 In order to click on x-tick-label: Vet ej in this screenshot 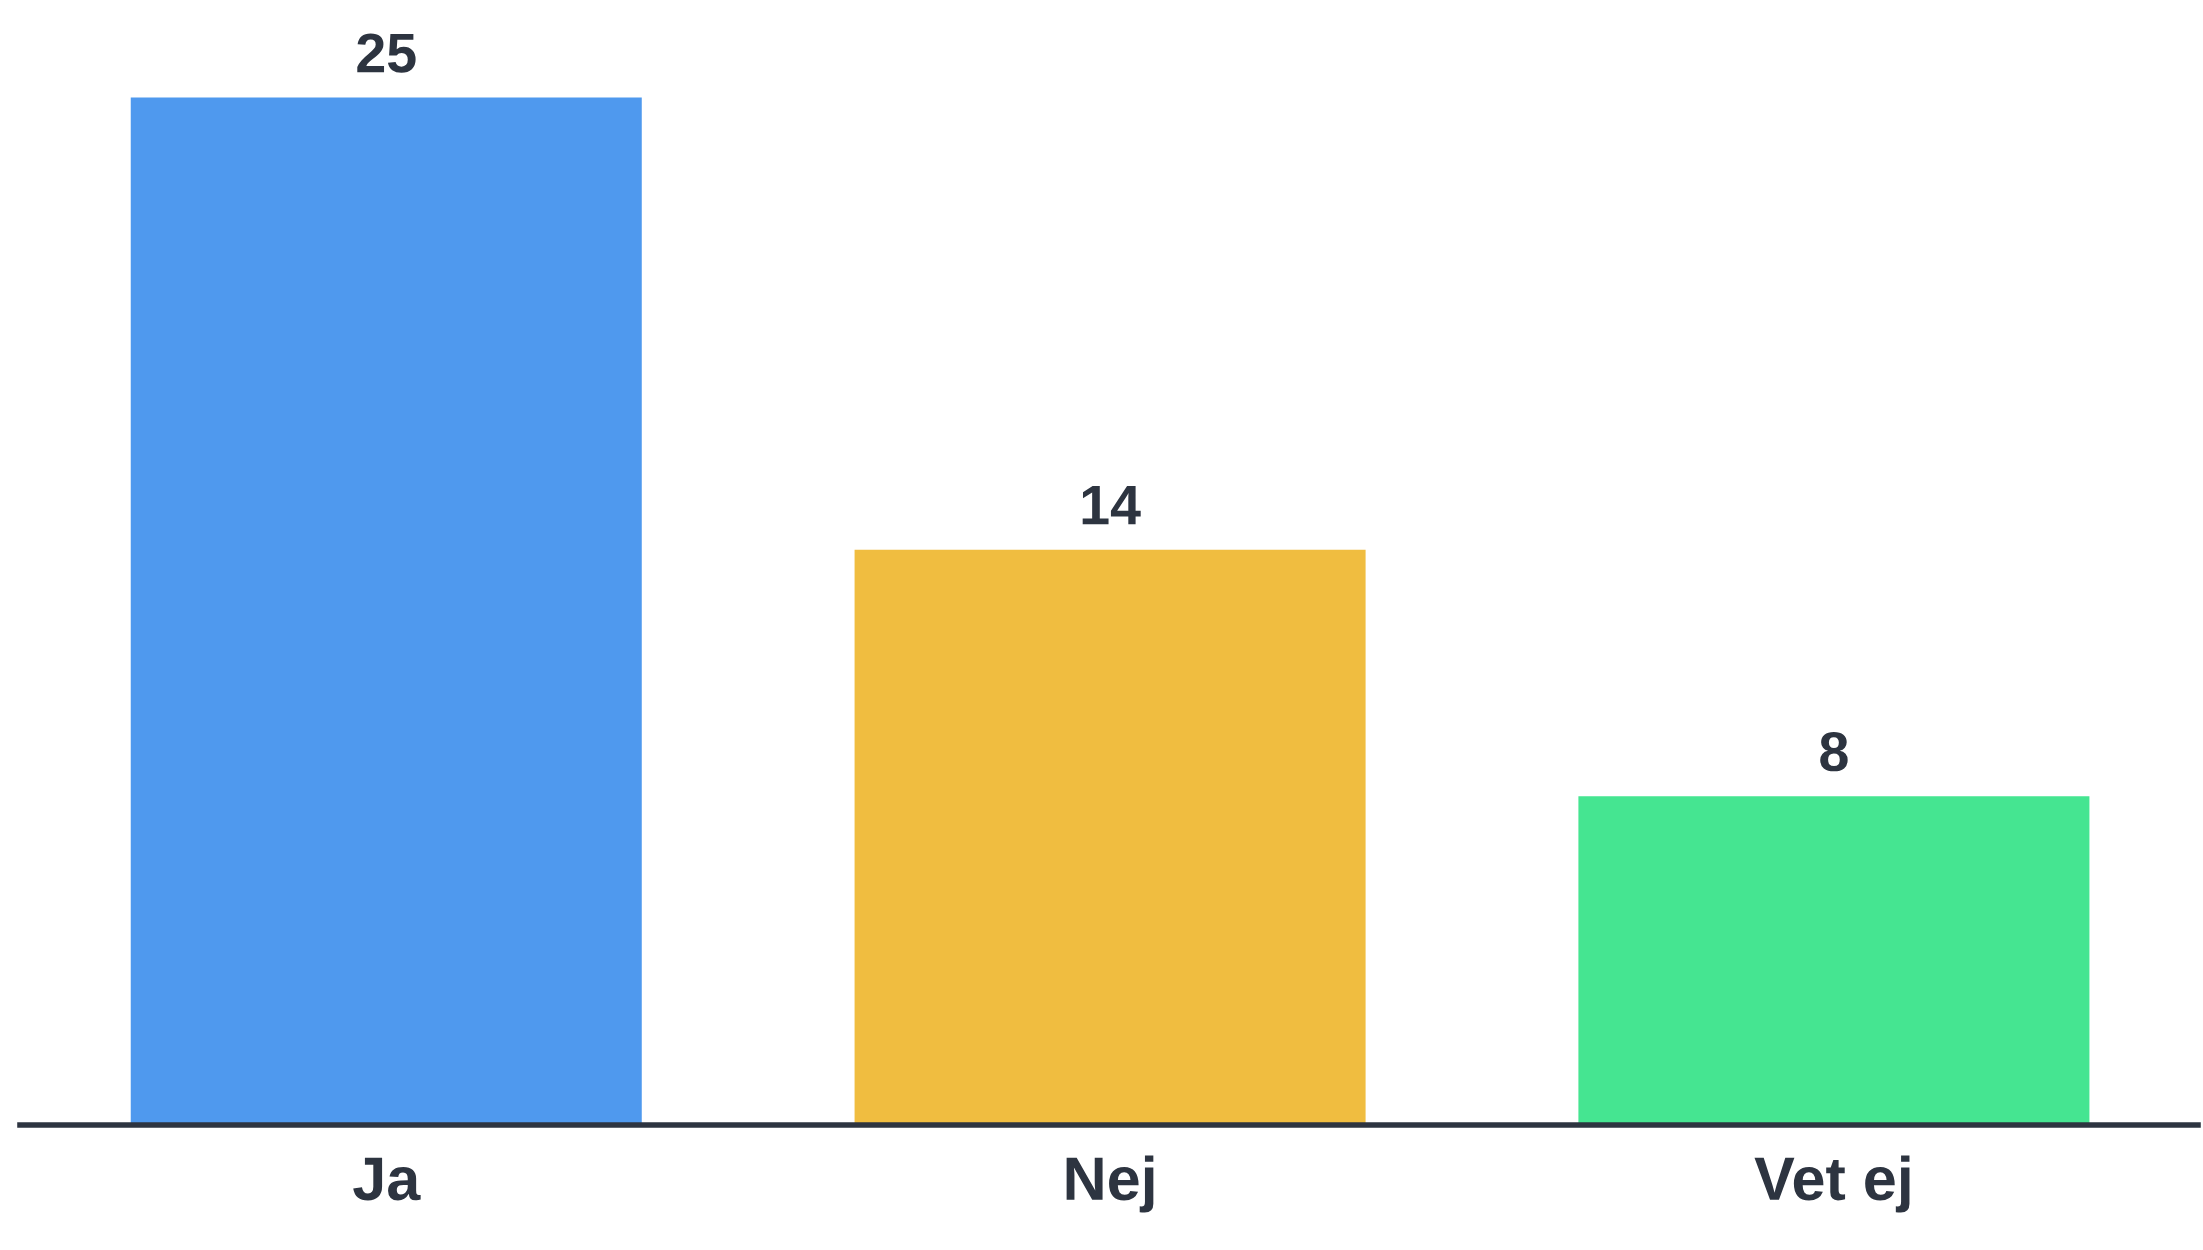, I will do `click(1832, 1184)`.